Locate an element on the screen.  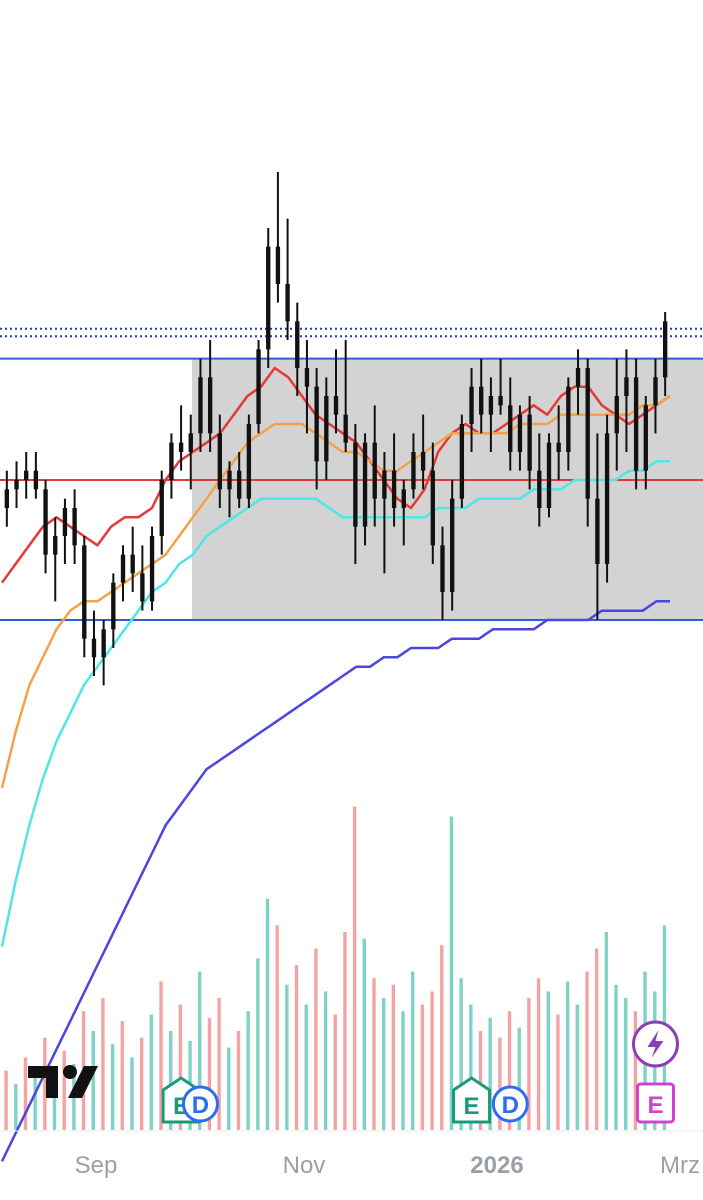
tv-logo-mark-t is located at coordinates (43, 1082).